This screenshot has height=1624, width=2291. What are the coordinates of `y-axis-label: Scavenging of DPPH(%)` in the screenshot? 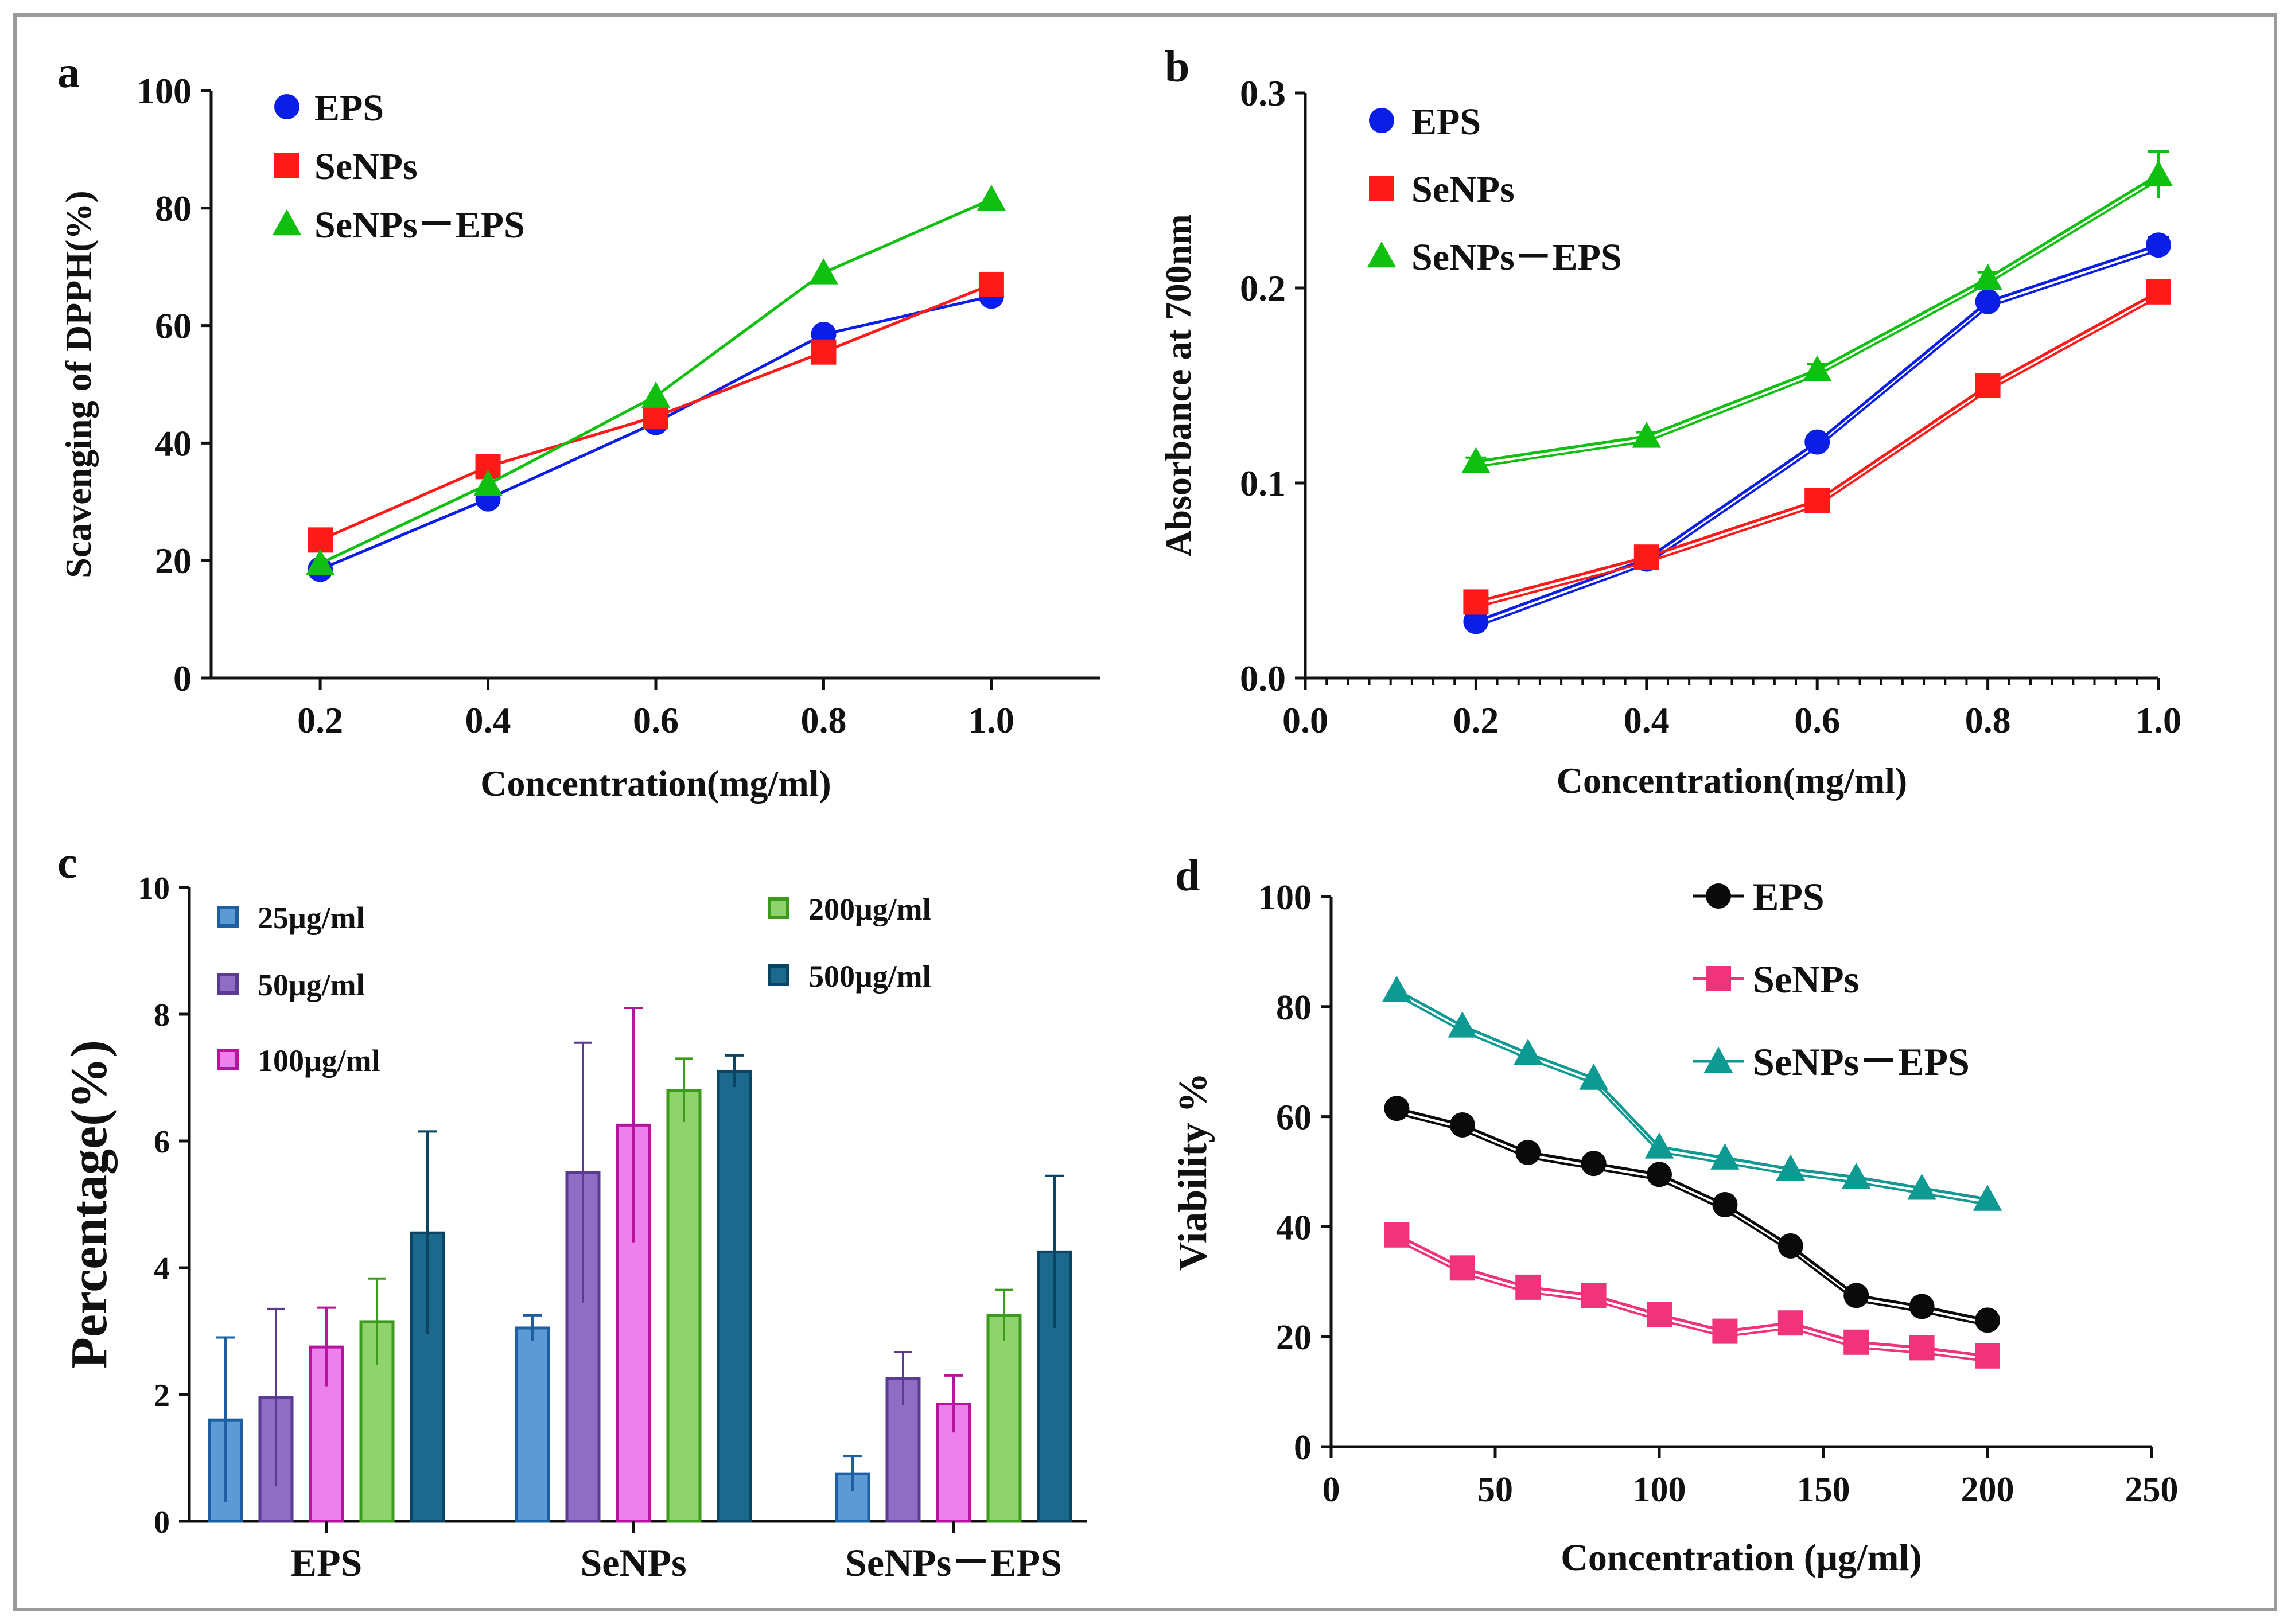 It's located at (78, 384).